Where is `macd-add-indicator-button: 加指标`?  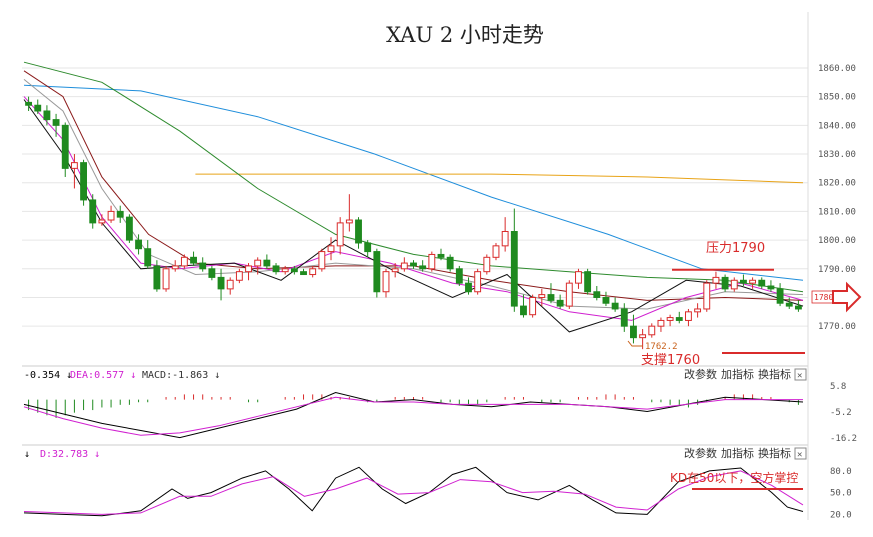
macd-add-indicator-button: 加指标 is located at coordinates (737, 374).